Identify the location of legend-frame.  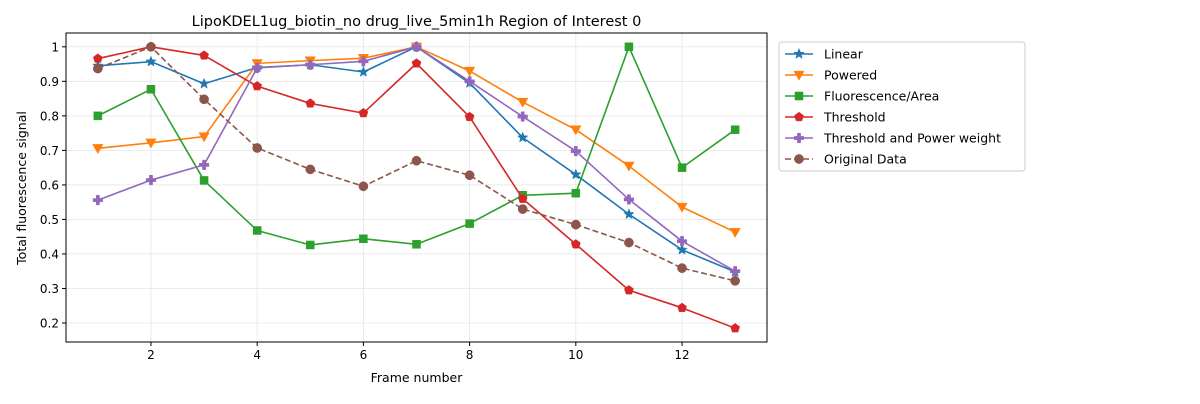
(902, 106).